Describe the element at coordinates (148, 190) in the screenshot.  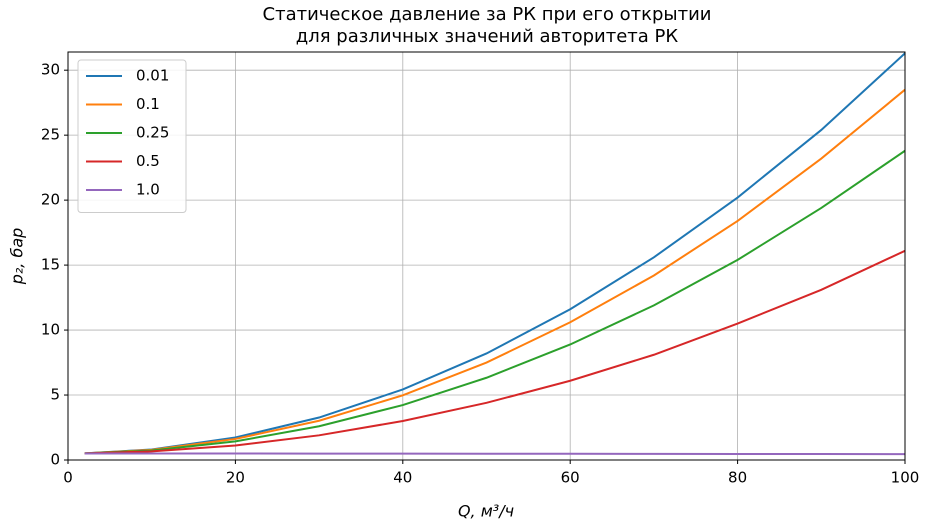
I see `legend-label: 1.0` at that location.